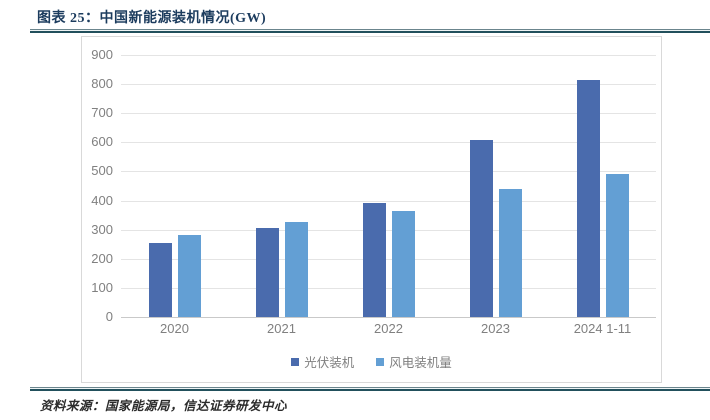 This screenshot has height=420, width=710. I want to click on x-axis-line, so click(388, 317).